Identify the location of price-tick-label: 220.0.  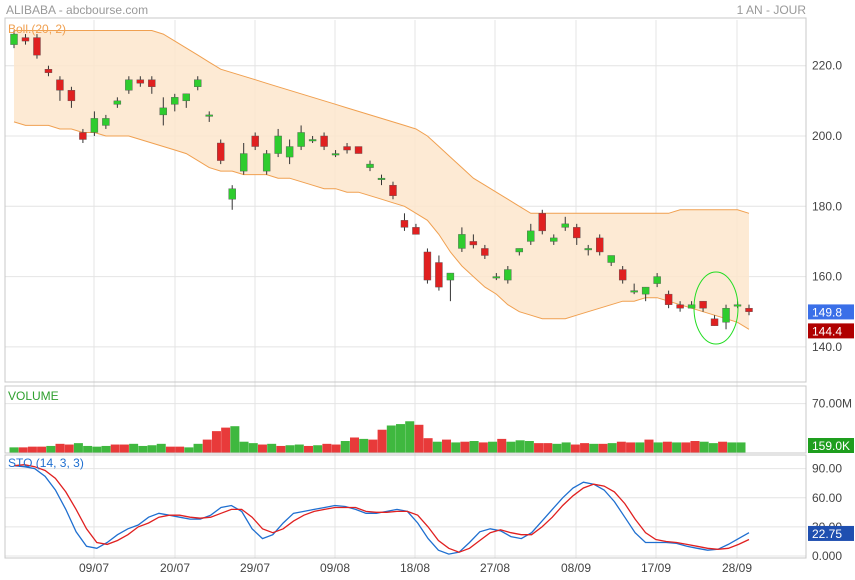
(827, 66).